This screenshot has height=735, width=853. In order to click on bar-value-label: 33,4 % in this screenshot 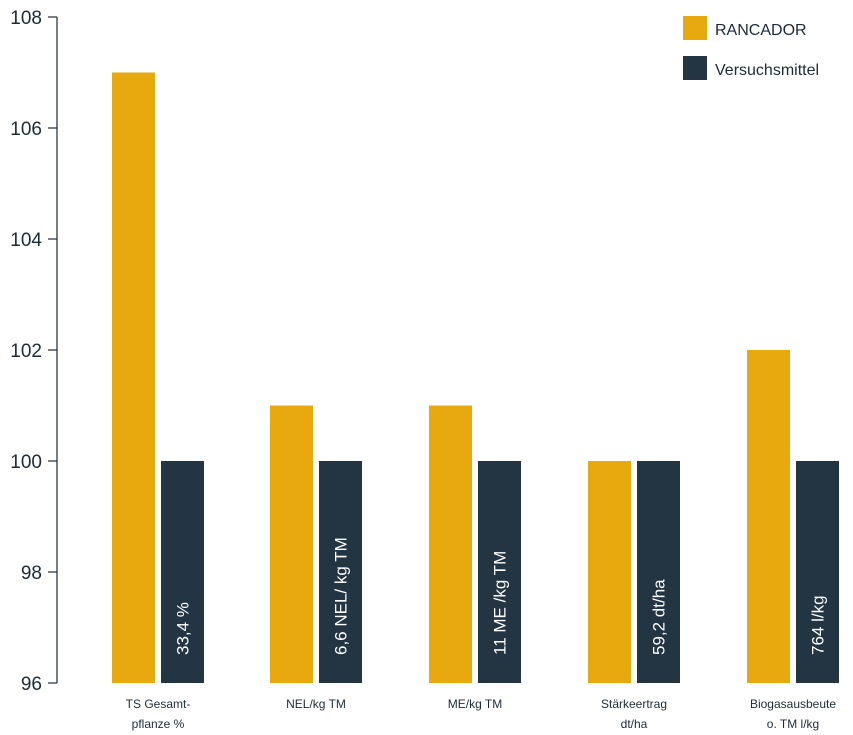, I will do `click(183, 628)`.